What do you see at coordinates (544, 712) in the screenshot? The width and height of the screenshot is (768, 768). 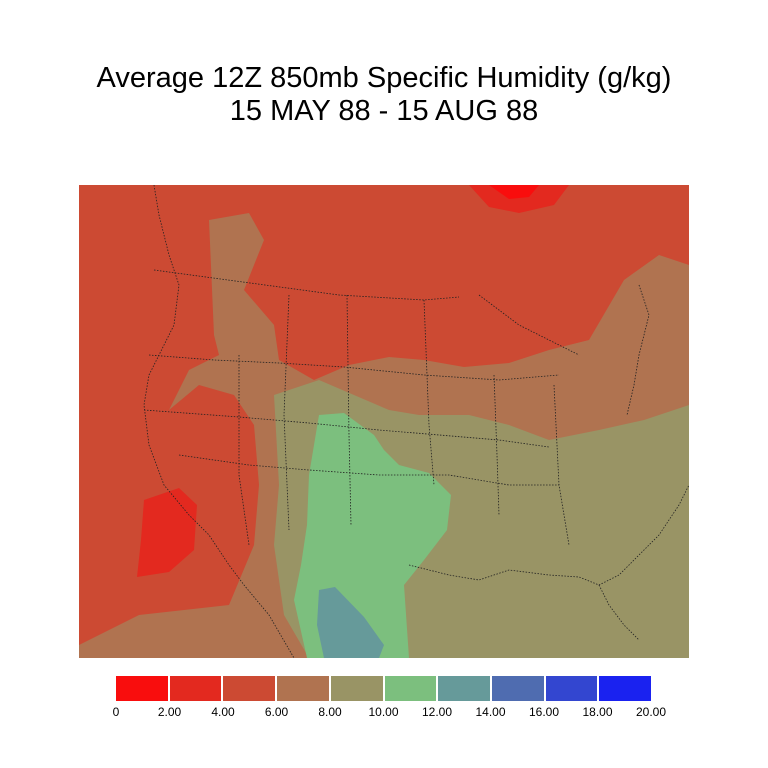 I see `legend-tick-label: 16.00` at bounding box center [544, 712].